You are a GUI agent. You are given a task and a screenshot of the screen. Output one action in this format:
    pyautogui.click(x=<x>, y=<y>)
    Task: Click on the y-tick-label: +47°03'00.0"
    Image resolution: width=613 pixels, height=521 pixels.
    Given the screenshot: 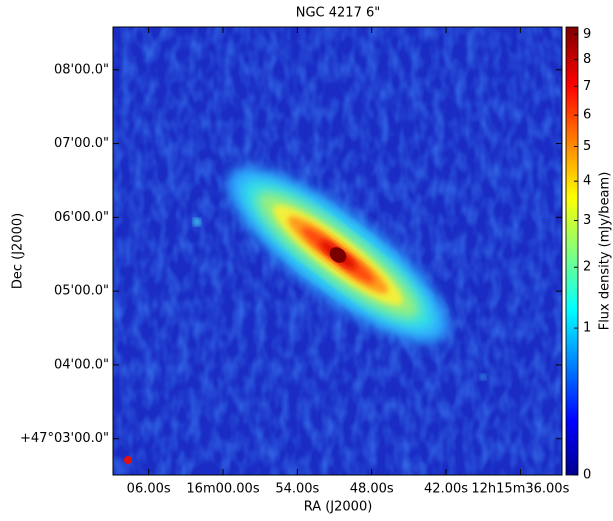 What is the action you would take?
    pyautogui.click(x=64, y=438)
    